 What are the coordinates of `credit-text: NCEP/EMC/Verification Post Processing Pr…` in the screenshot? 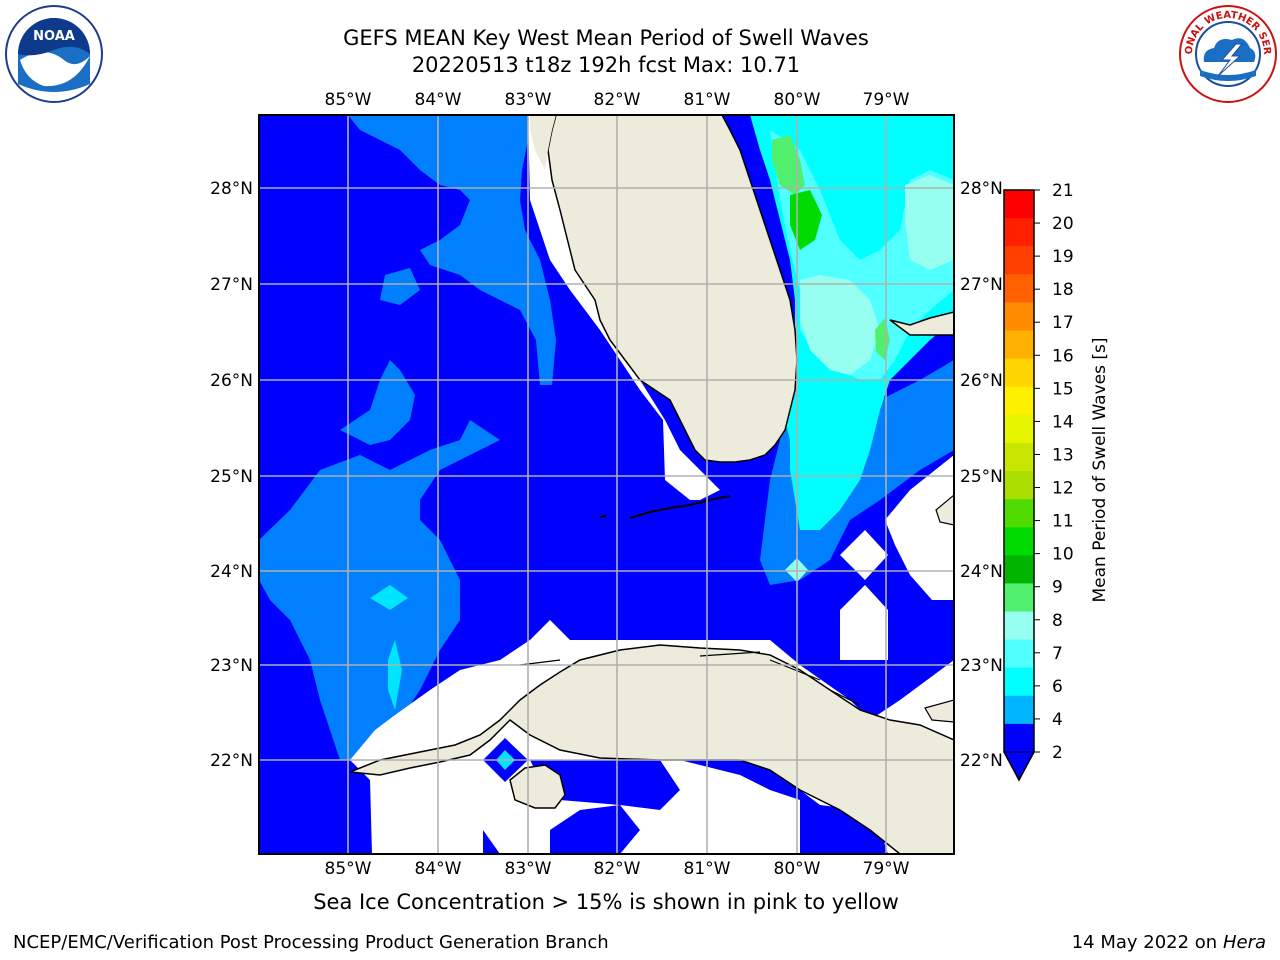 It's located at (311, 942).